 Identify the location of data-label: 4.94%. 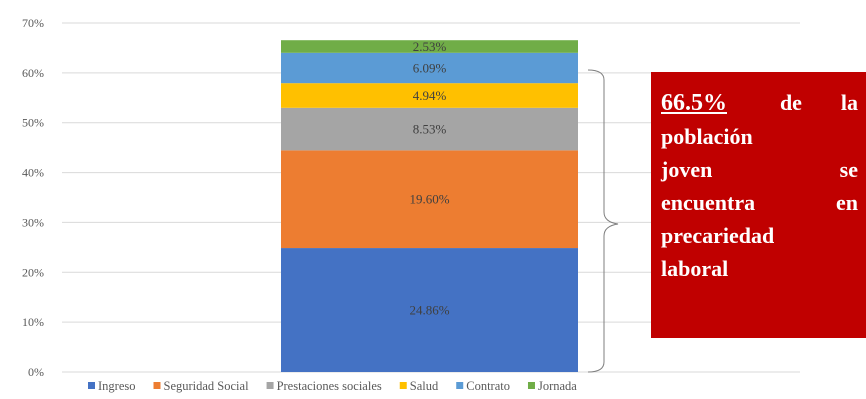
(430, 95).